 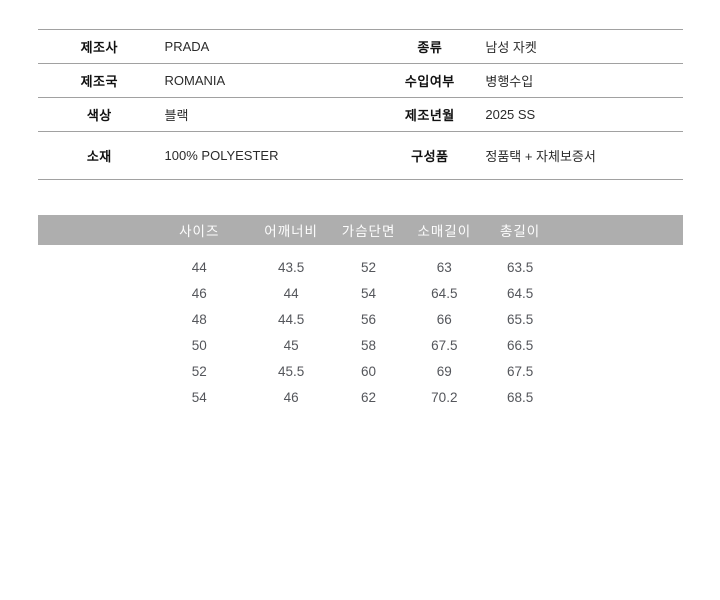 I want to click on size-cell: 62, so click(x=369, y=397).